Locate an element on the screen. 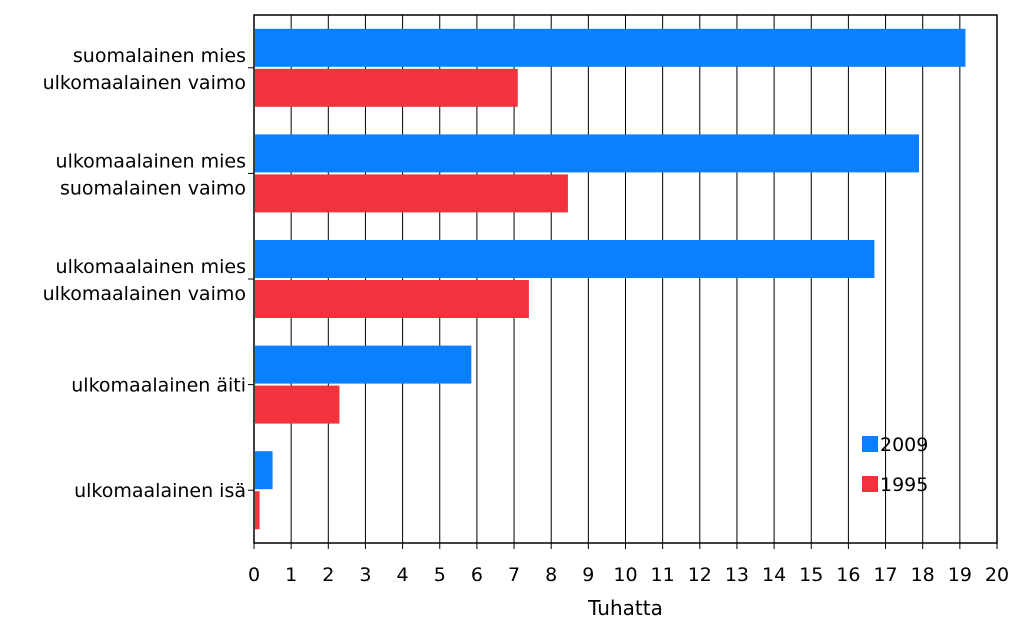  category-label: ulkomaalainen äiti is located at coordinates (158, 386).